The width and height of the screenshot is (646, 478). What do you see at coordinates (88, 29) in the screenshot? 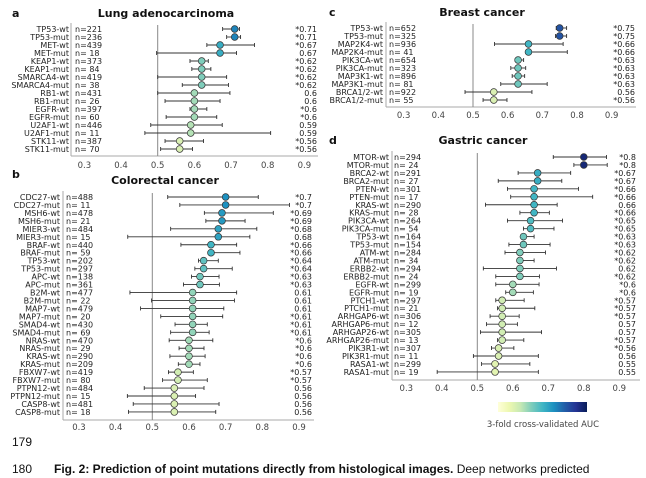
I see `row-n: n=221` at bounding box center [88, 29].